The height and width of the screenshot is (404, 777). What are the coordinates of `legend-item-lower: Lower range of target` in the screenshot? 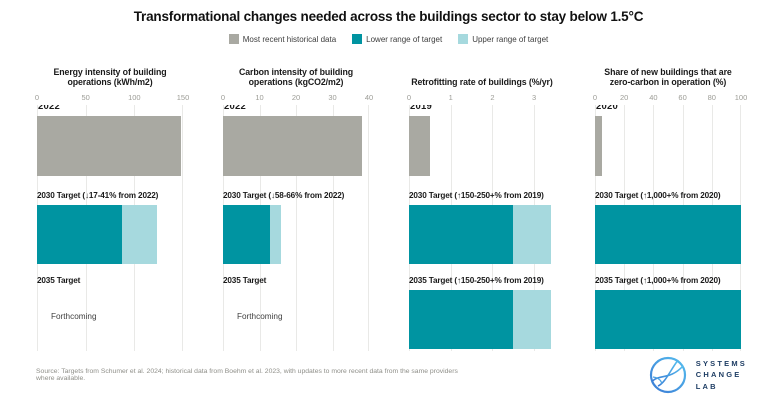 It's located at (397, 39).